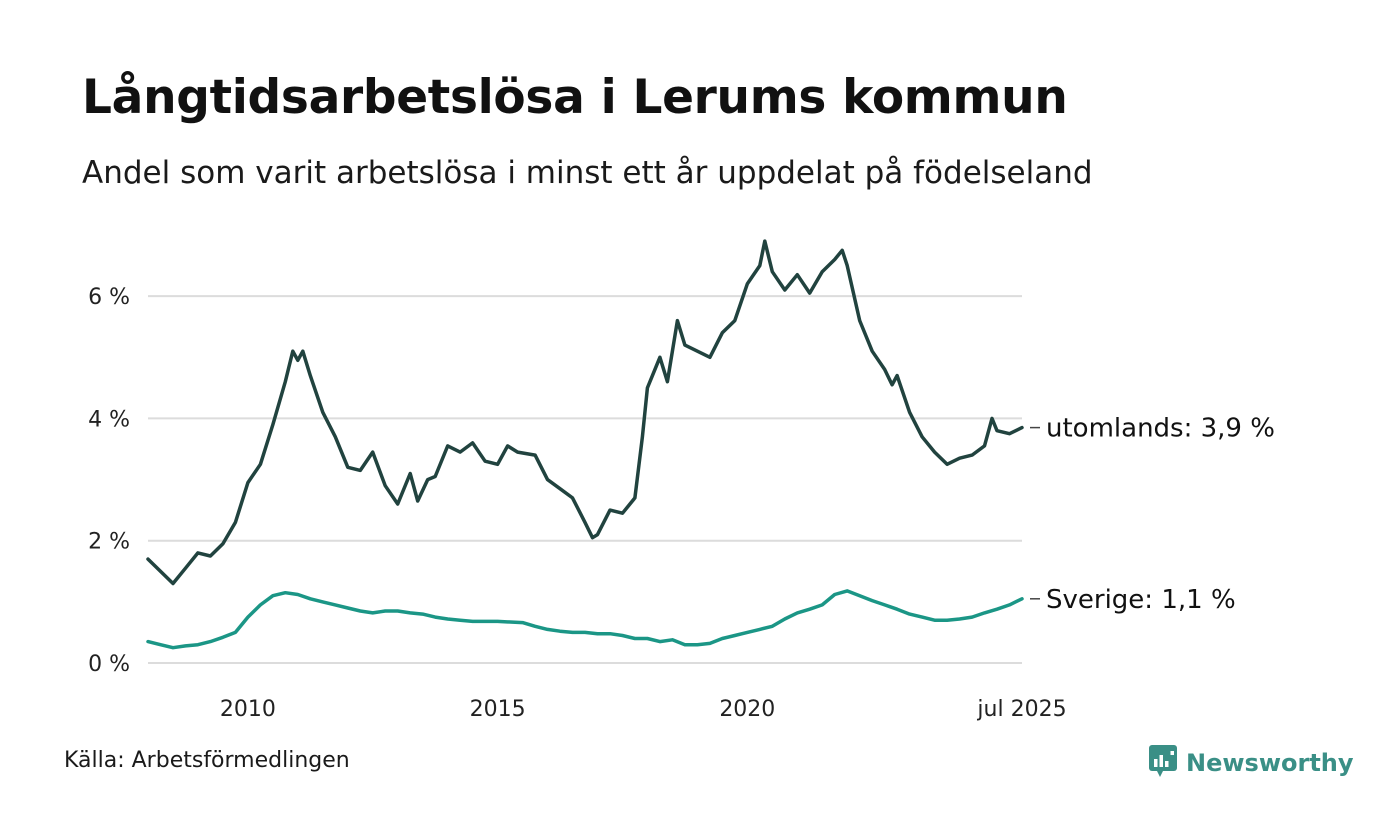 Image resolution: width=1400 pixels, height=840 pixels. What do you see at coordinates (585, 619) in the screenshot?
I see `series-line-sverige` at bounding box center [585, 619].